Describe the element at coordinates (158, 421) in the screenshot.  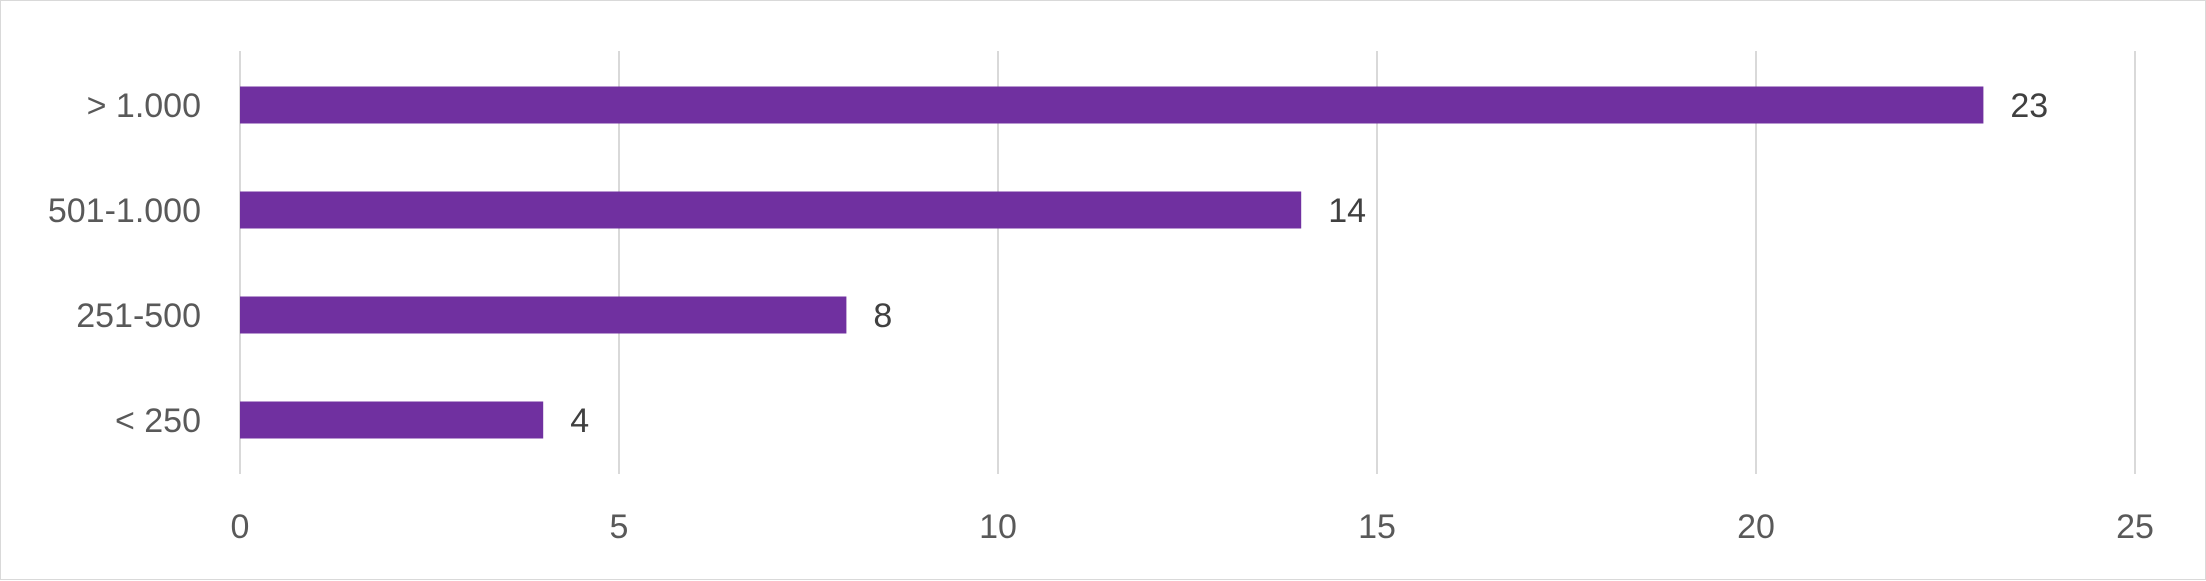
I see `category-label-4: < 250` at that location.